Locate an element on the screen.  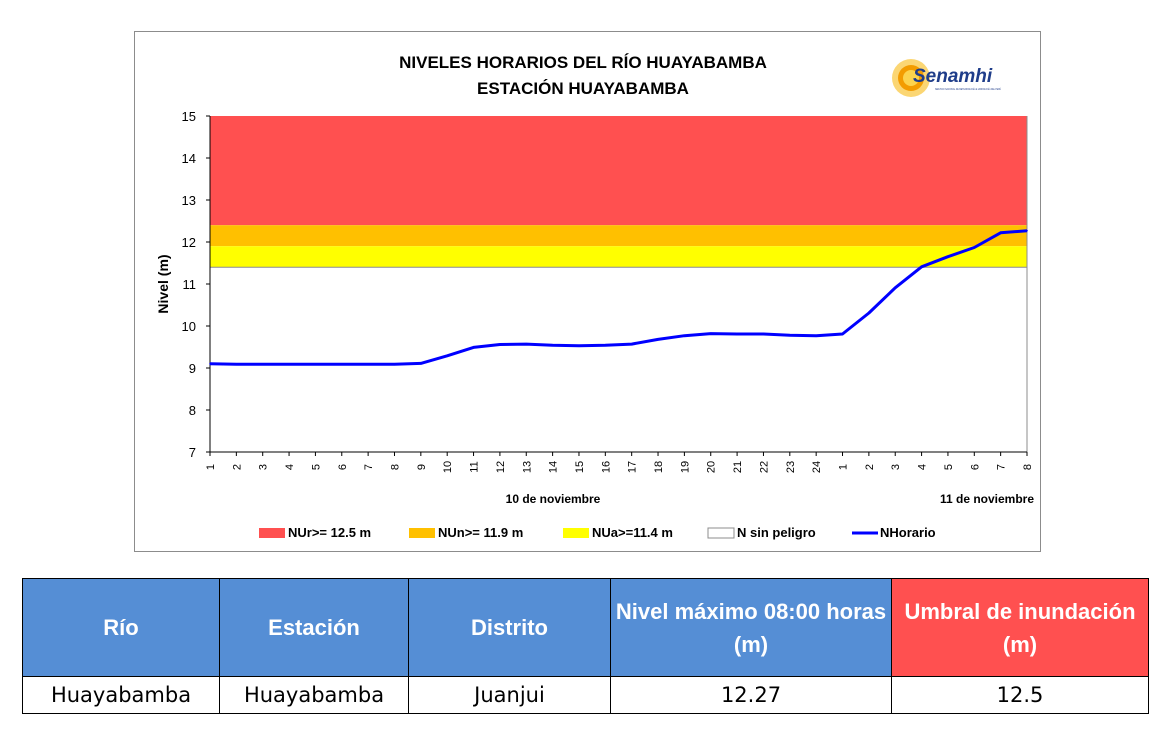
series-line-NHorario is located at coordinates (618, 297).